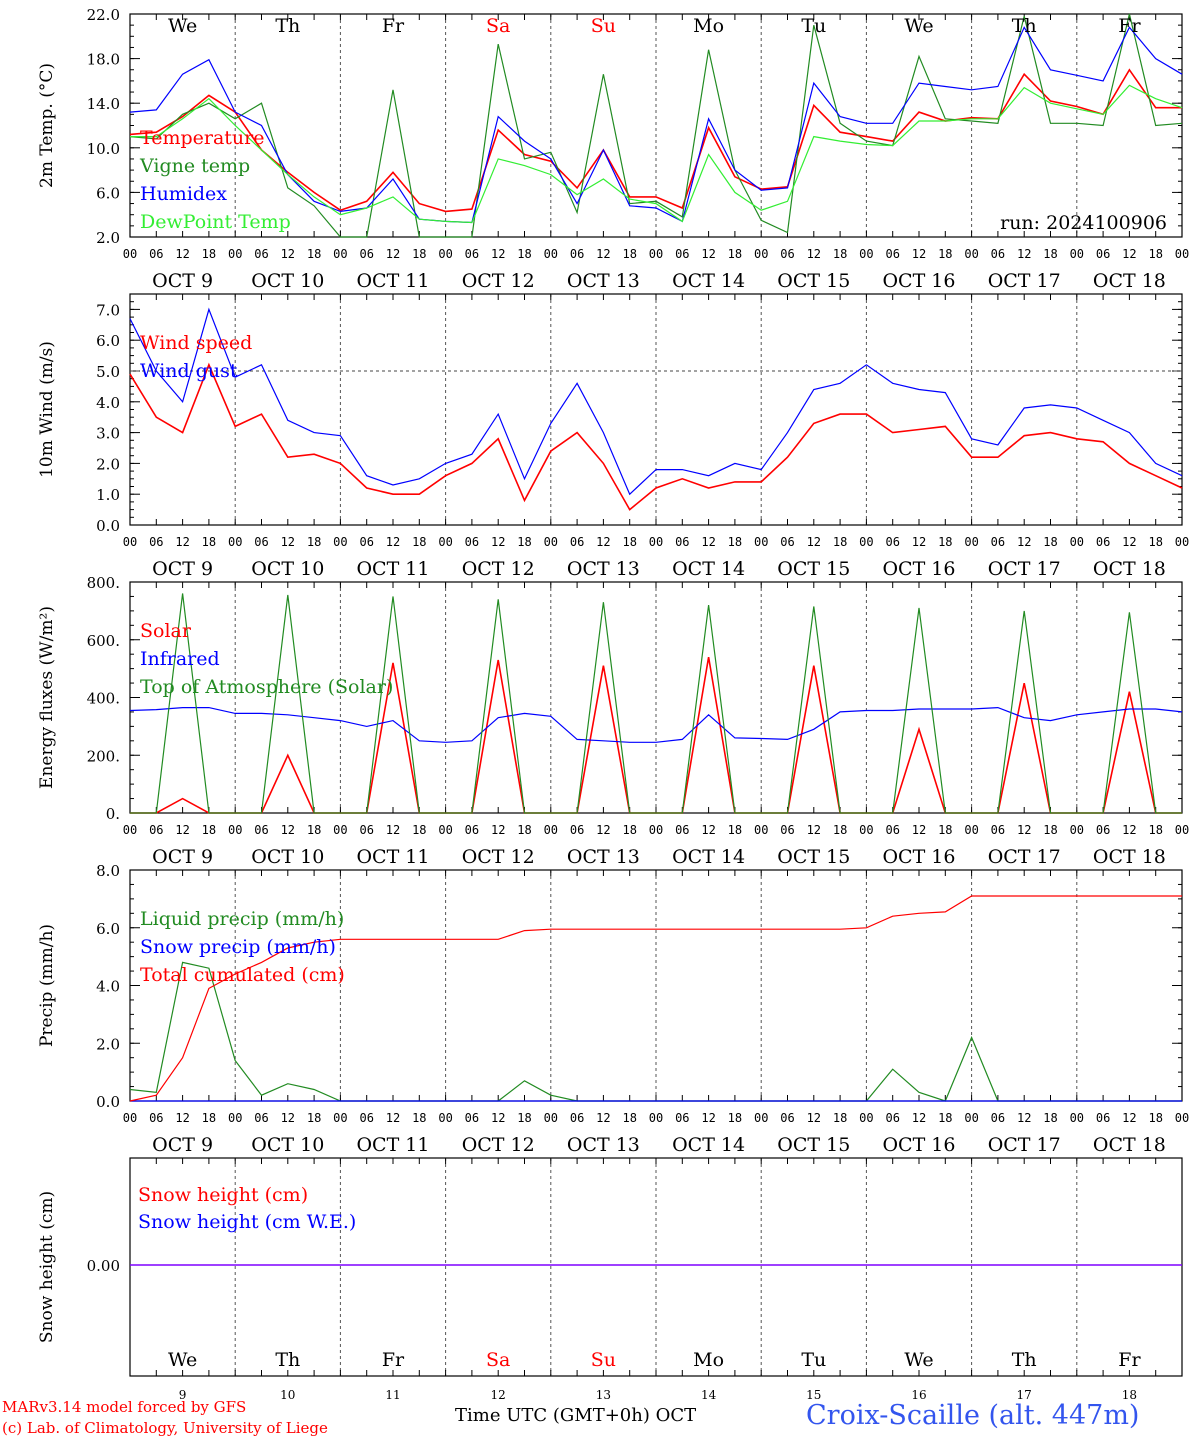 This screenshot has width=1194, height=1440. I want to click on legend-top-of-atmosphere-solar-: Top of Atmosphere (Solar), so click(266, 687).